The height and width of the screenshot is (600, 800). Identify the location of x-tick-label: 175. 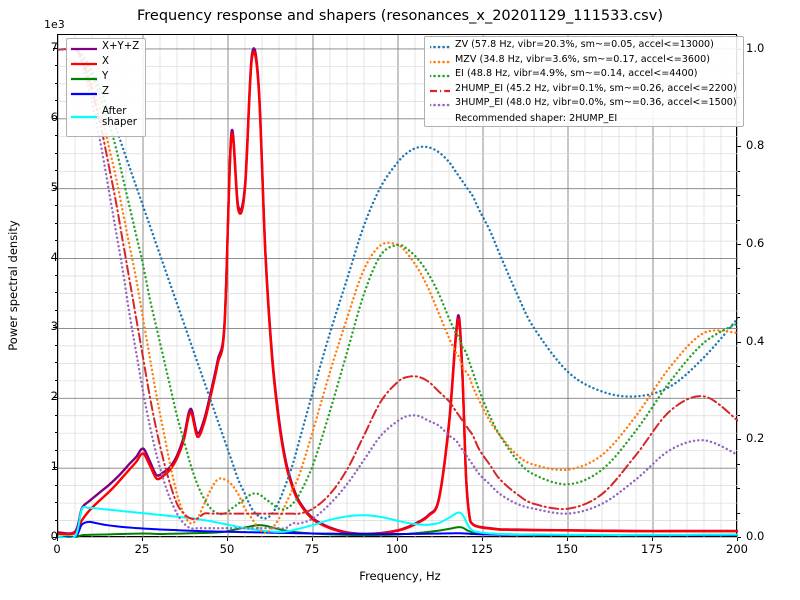
(652, 549).